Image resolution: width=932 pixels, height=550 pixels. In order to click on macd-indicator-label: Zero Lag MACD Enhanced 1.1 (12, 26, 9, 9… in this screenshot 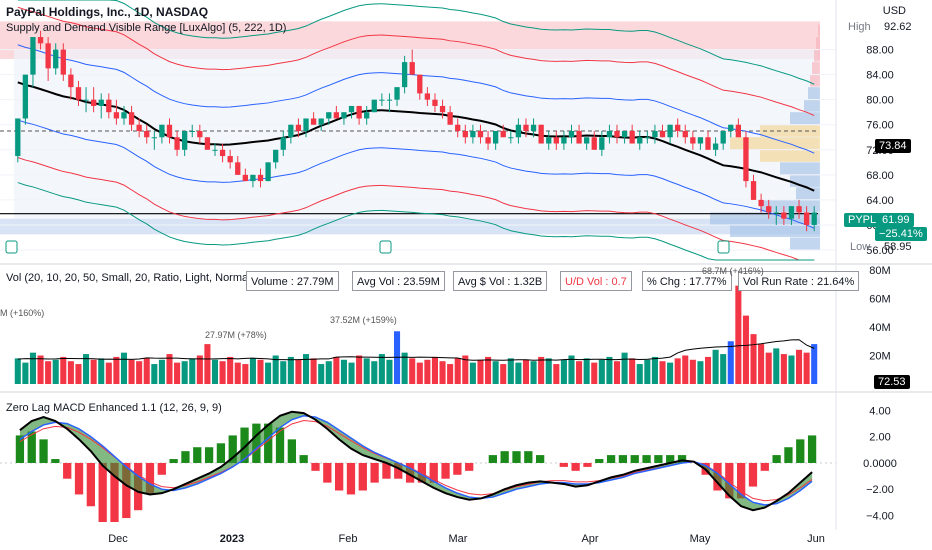, I will do `click(114, 408)`.